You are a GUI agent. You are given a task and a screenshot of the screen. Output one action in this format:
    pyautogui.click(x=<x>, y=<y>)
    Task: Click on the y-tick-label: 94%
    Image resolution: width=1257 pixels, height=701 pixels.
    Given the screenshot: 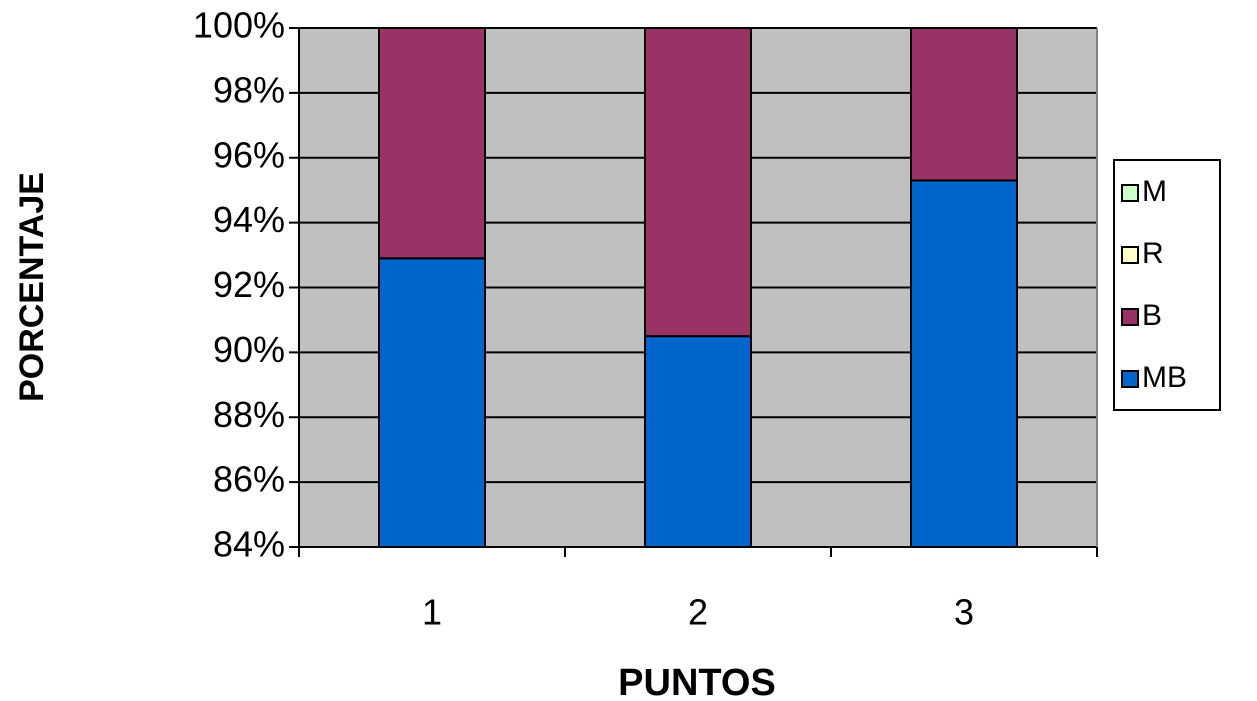 What is the action you would take?
    pyautogui.click(x=249, y=219)
    